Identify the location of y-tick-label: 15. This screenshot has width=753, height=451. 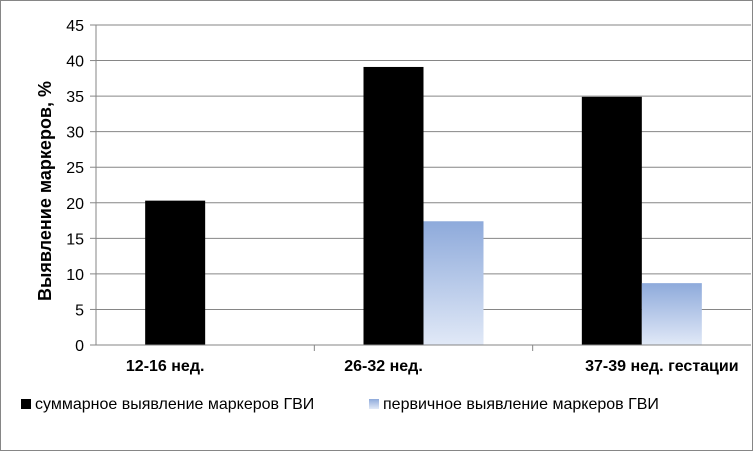
(75, 239).